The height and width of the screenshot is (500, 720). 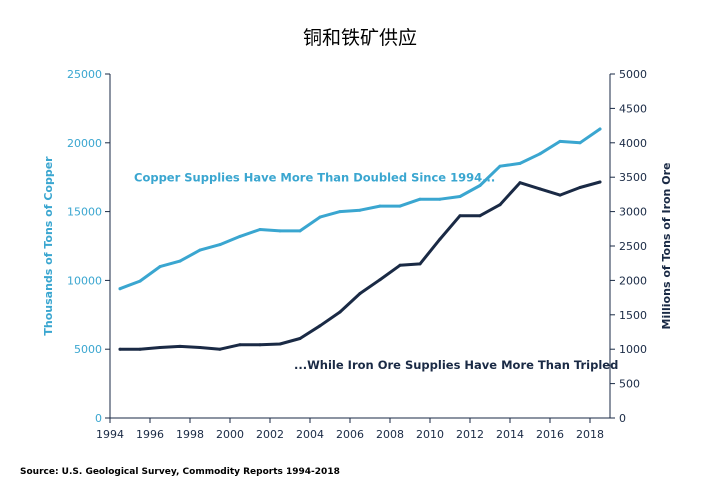 What do you see at coordinates (150, 434) in the screenshot?
I see `x-tick-label: 1996` at bounding box center [150, 434].